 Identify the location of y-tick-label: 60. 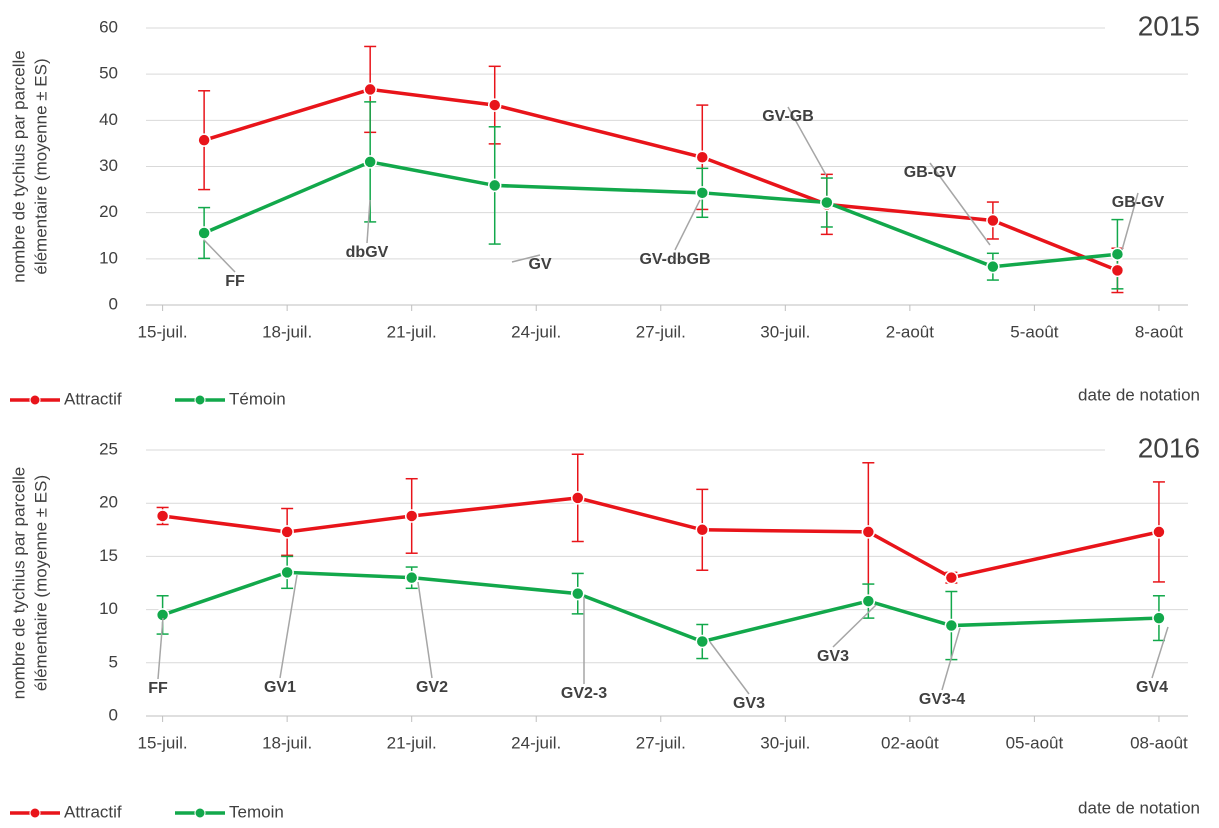
(108, 26).